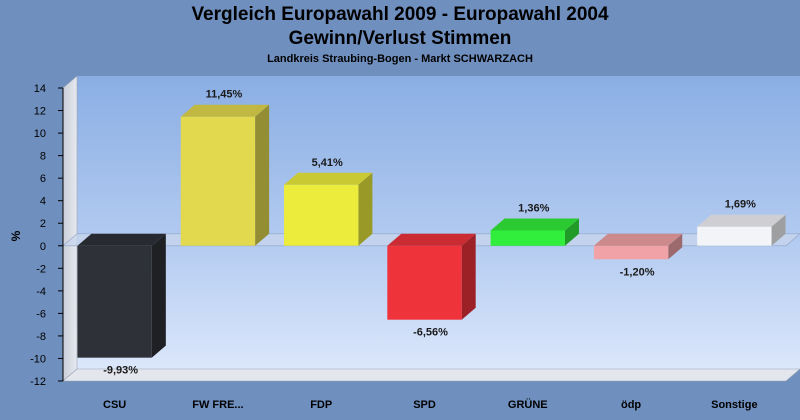 This screenshot has height=420, width=800. Describe the element at coordinates (740, 205) in the screenshot. I see `data-label: 1,69%` at that location.